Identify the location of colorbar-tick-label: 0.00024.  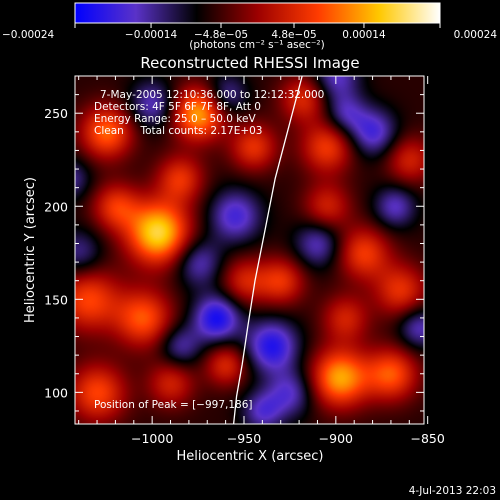
(476, 35).